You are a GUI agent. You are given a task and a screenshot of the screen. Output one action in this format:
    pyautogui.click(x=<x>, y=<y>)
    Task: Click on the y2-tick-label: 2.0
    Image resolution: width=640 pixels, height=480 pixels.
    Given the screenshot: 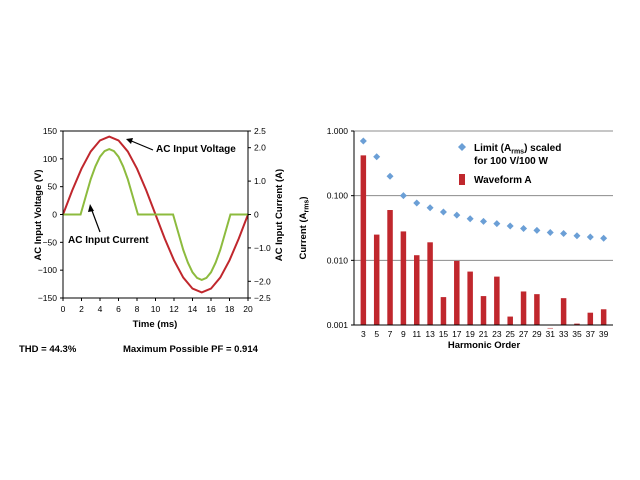 What is the action you would take?
    pyautogui.click(x=260, y=148)
    